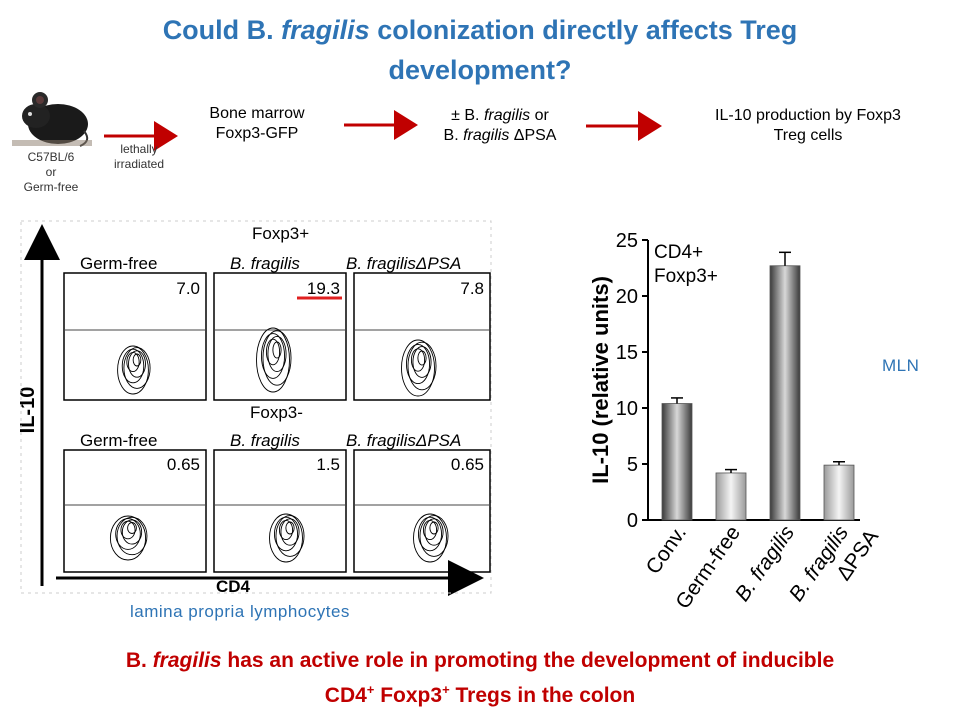  I want to click on gate-value: 19.3, so click(323, 288).